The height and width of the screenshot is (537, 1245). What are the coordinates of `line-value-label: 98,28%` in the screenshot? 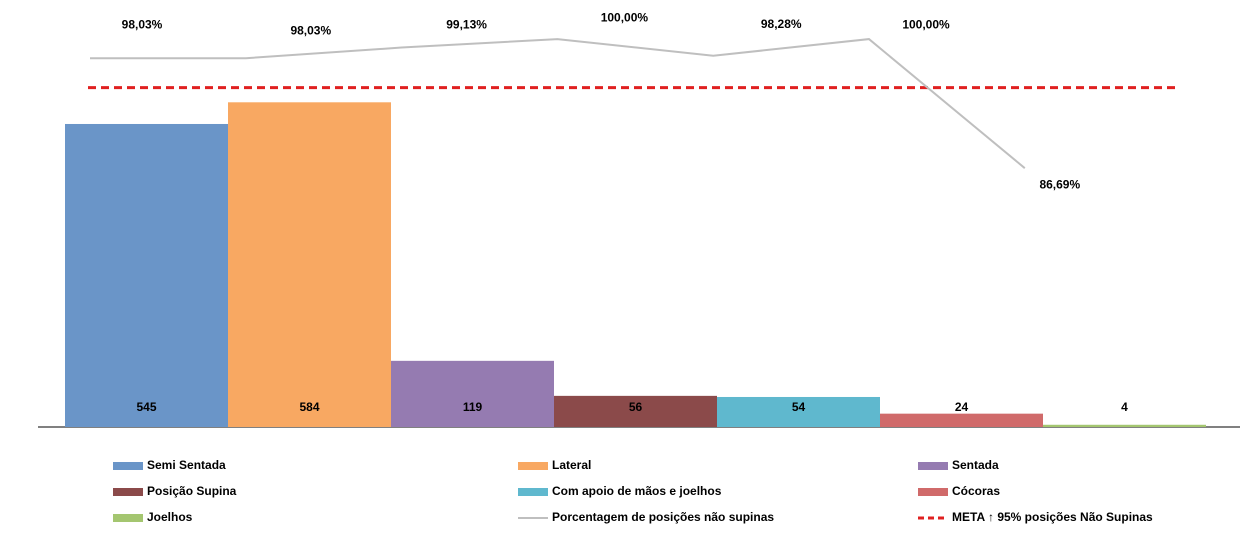 It's located at (781, 24).